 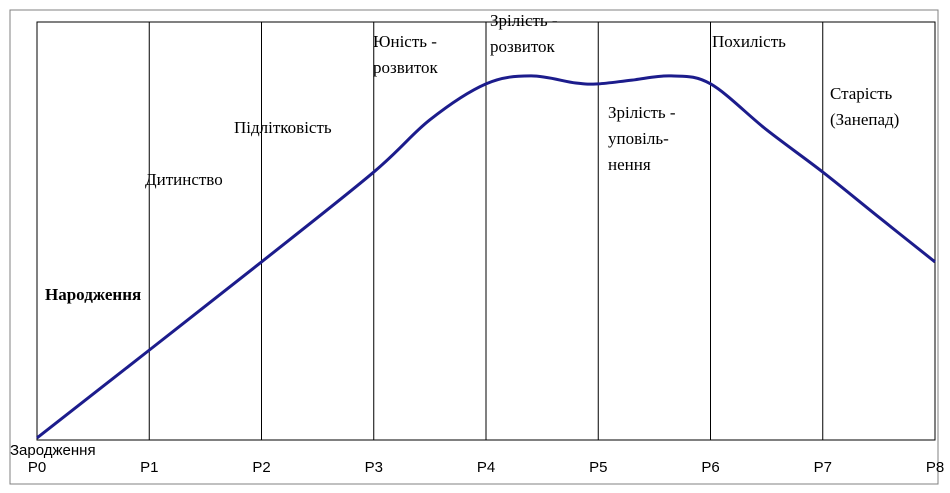 I want to click on stage-label: уповіль-, so click(x=638, y=138).